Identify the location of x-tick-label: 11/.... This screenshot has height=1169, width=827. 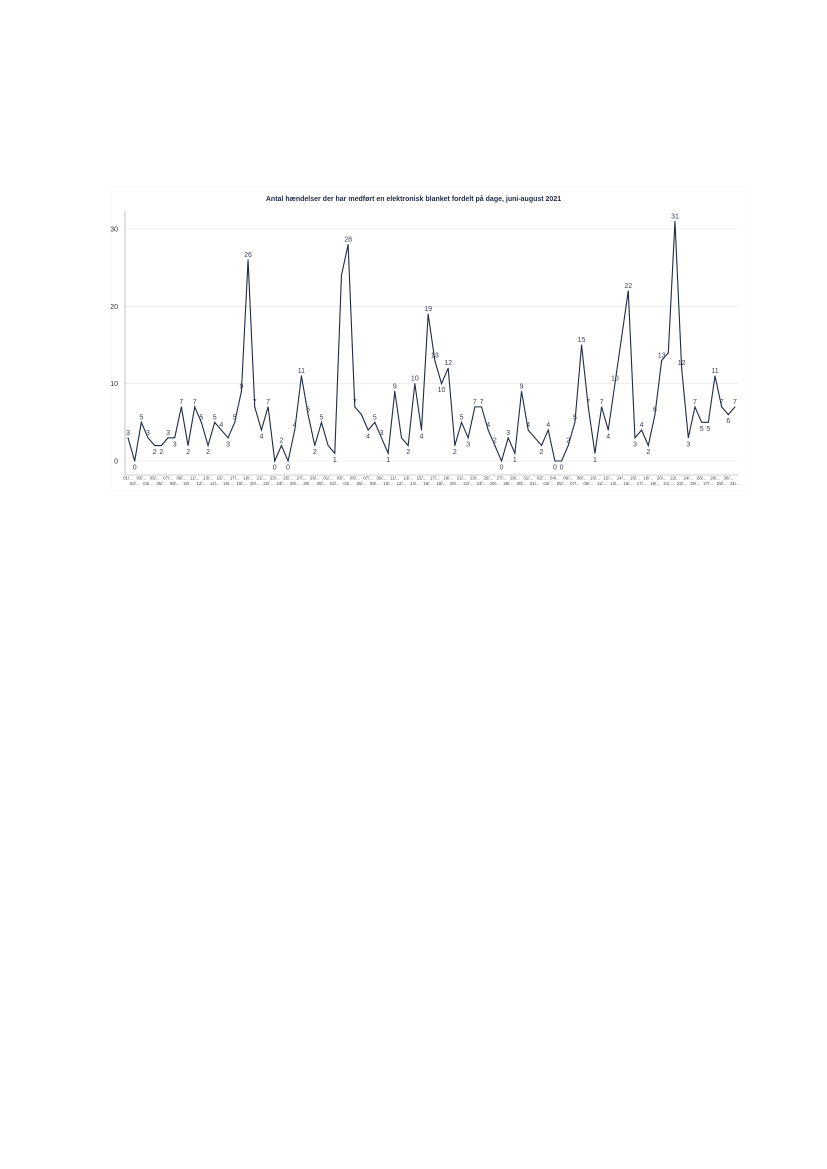
(601, 483).